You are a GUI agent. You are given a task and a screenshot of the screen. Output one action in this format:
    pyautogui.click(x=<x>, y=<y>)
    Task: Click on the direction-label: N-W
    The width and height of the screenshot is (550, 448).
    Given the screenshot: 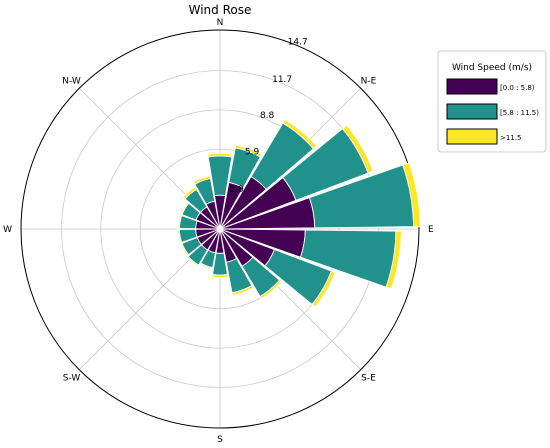 What is the action you would take?
    pyautogui.click(x=71, y=82)
    